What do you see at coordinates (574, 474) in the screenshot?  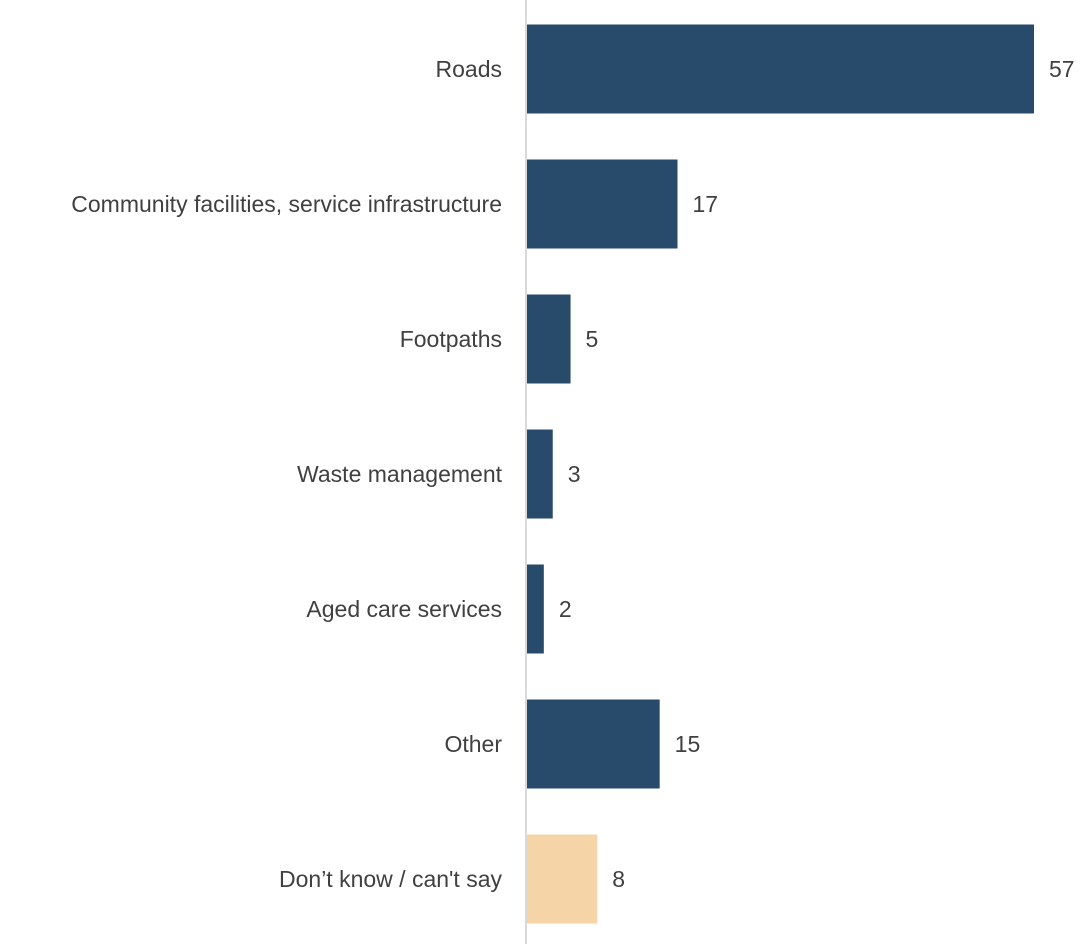 I see `data-label: 3` at bounding box center [574, 474].